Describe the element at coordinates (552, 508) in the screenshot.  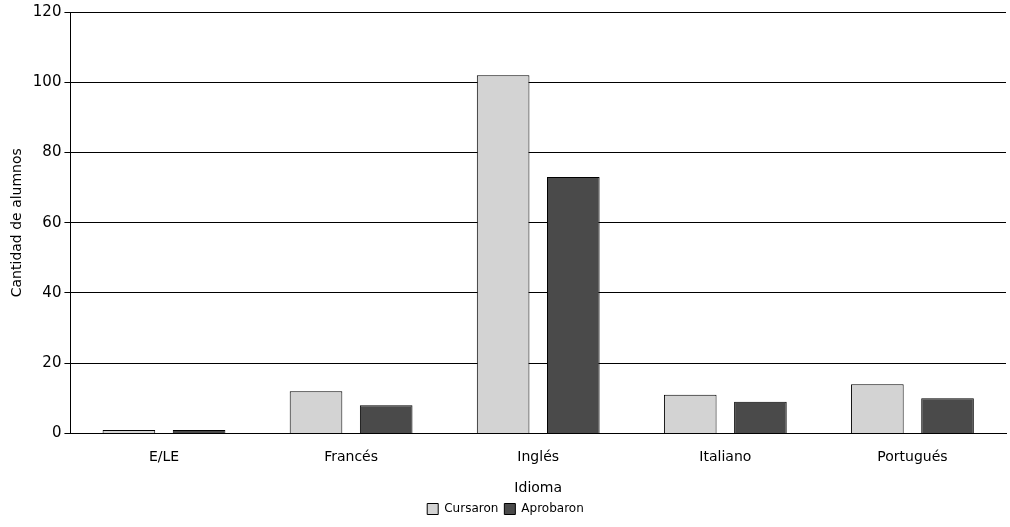
I see `legend-label: Aprobaron` at that location.